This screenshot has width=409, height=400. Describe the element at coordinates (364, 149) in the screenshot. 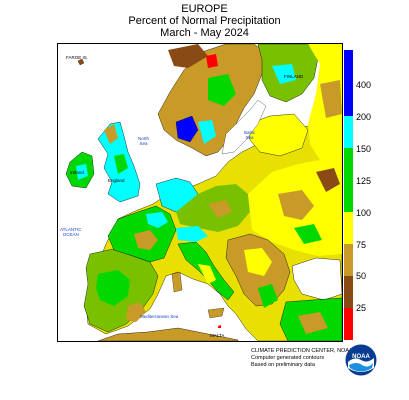

I see `legend-tick-150: 150` at that location.